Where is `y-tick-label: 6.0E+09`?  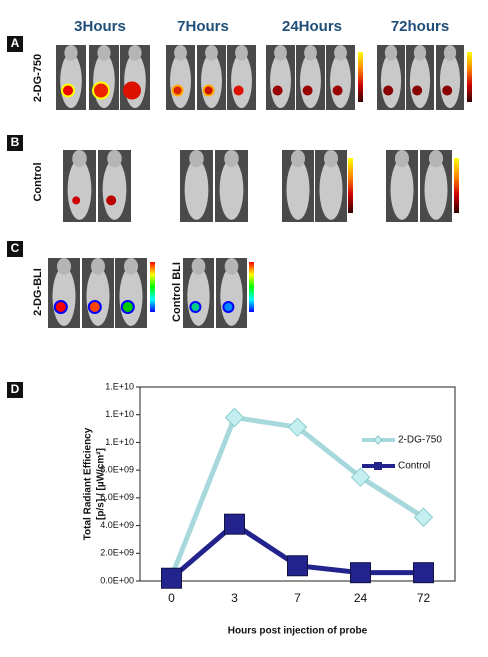
y-tick-label: 6.0E+09 is located at coordinates (117, 497).